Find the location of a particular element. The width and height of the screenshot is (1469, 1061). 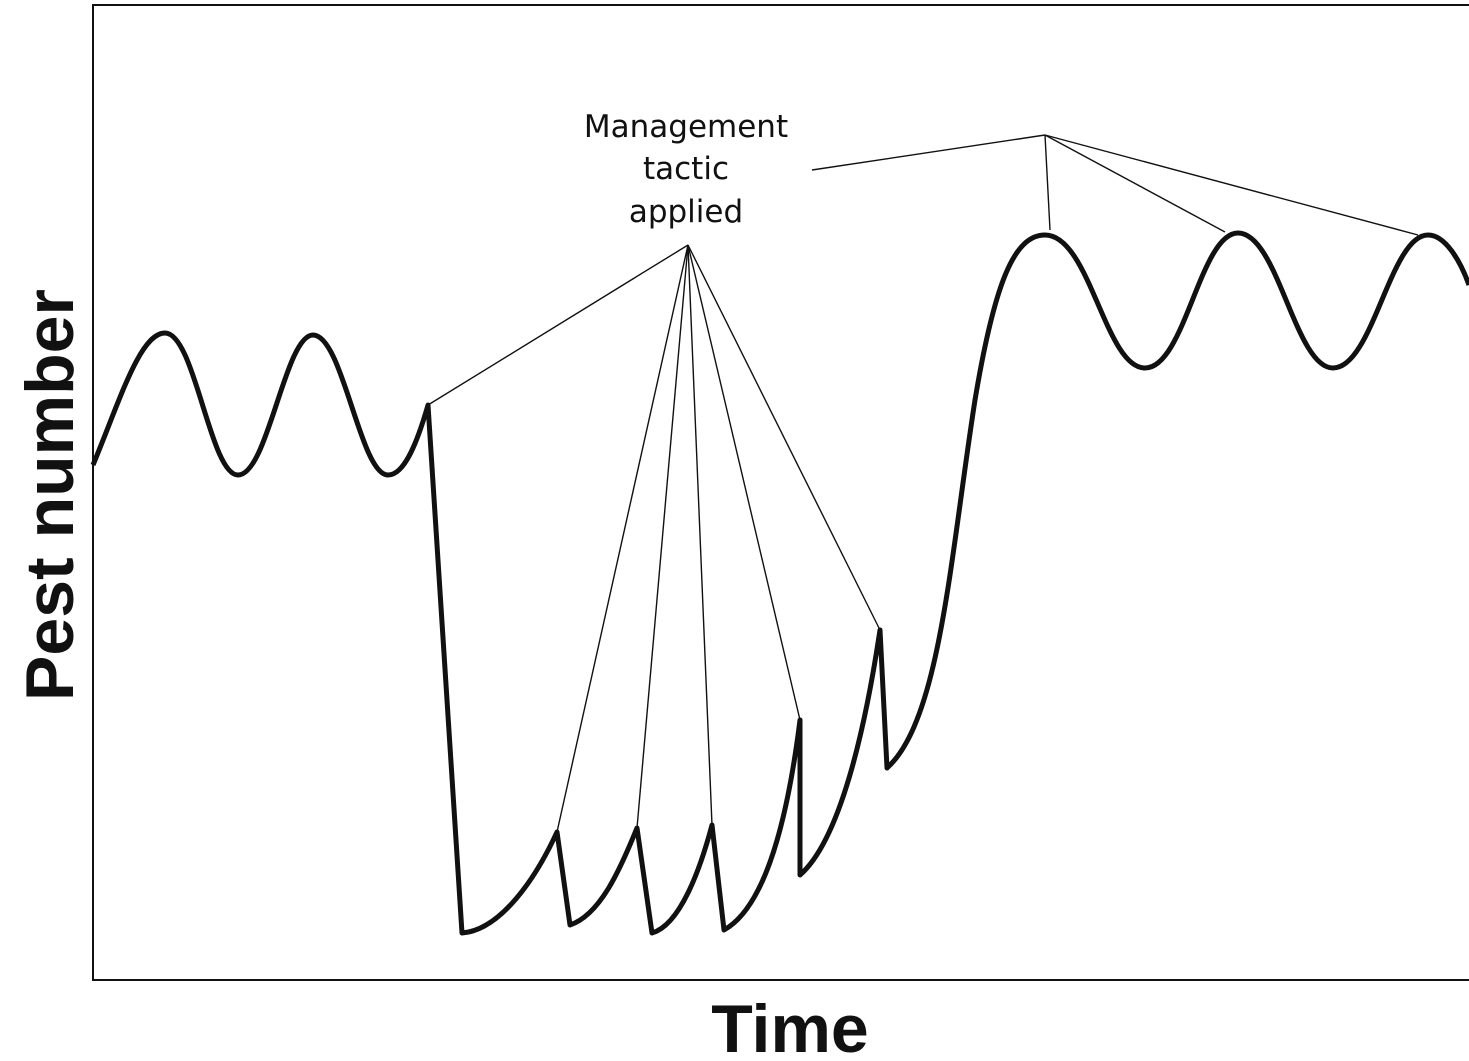

y-axis-label: Pest number is located at coordinates (50, 495).